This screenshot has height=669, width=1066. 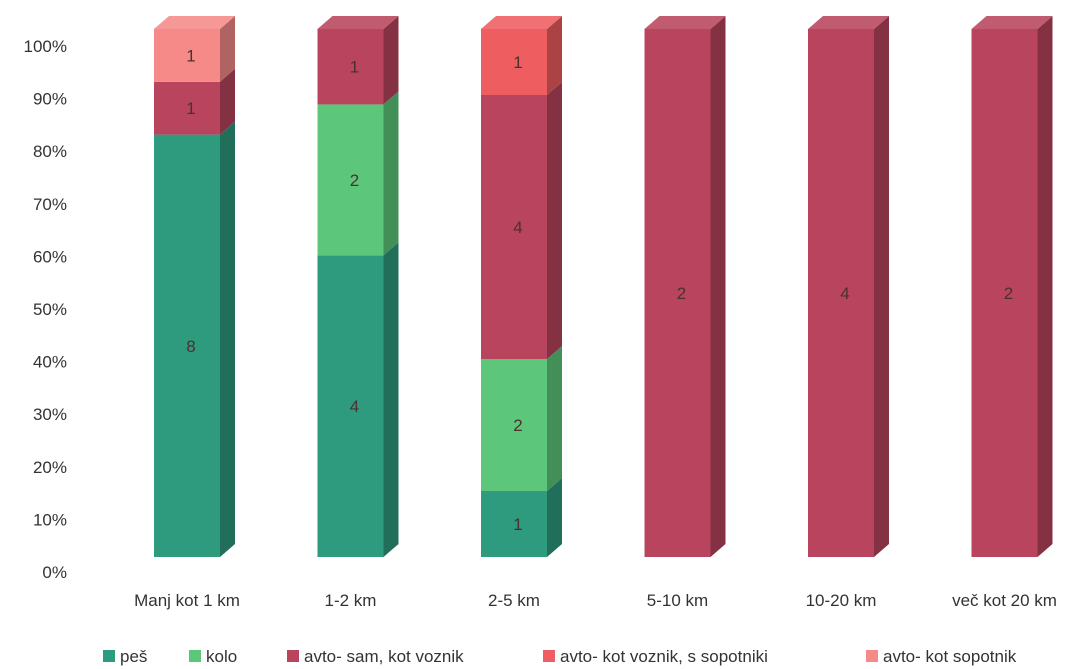 What do you see at coordinates (187, 600) in the screenshot?
I see `x-tick-label: Manj kot 1 km` at bounding box center [187, 600].